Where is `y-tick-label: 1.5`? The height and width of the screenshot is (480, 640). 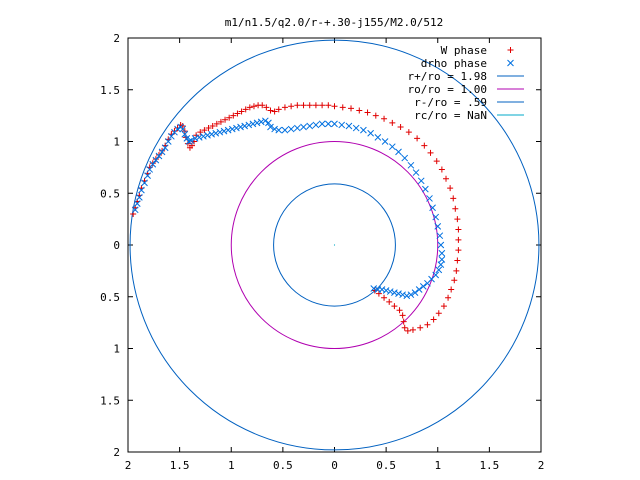 y-tick-label: 1.5 is located at coordinates (110, 400).